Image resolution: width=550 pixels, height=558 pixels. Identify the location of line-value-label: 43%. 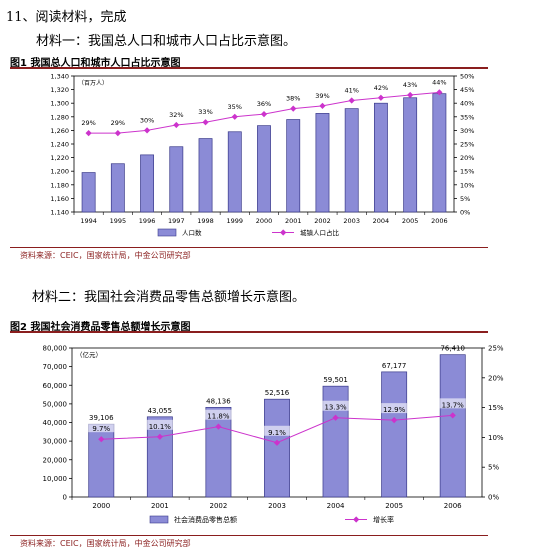
(410, 85).